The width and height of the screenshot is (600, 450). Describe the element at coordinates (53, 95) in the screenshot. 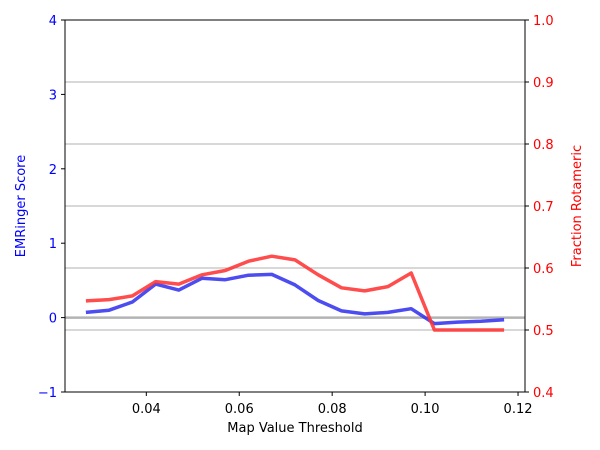

I see `left-tick-label: 3` at that location.